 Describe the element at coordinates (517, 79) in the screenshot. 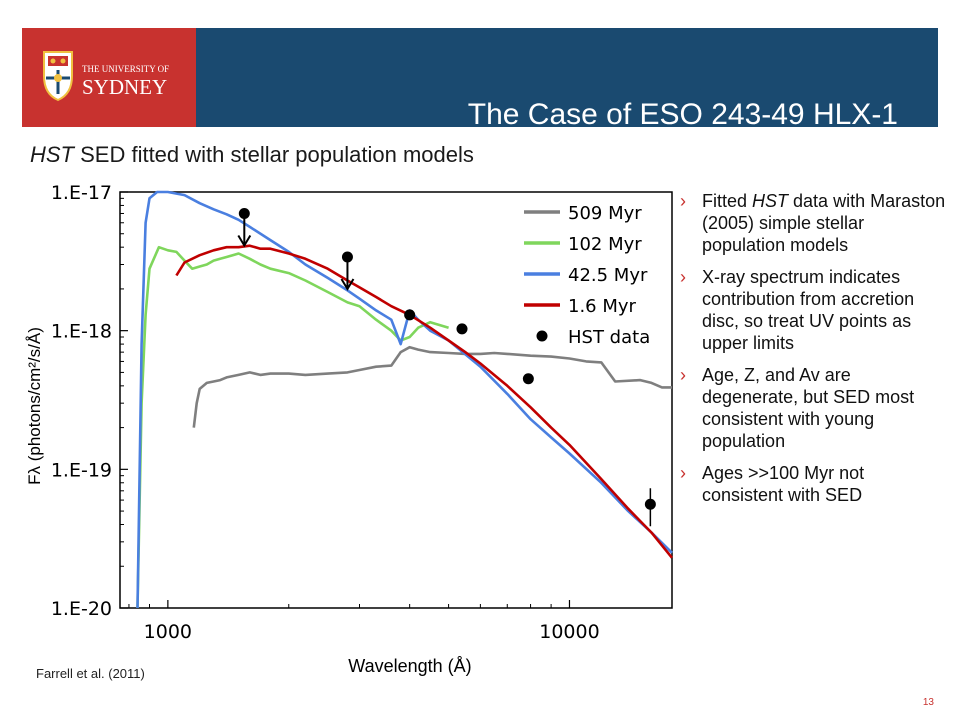

I see `title-banner: The Case of ESO 243-49 HLX-1` at that location.